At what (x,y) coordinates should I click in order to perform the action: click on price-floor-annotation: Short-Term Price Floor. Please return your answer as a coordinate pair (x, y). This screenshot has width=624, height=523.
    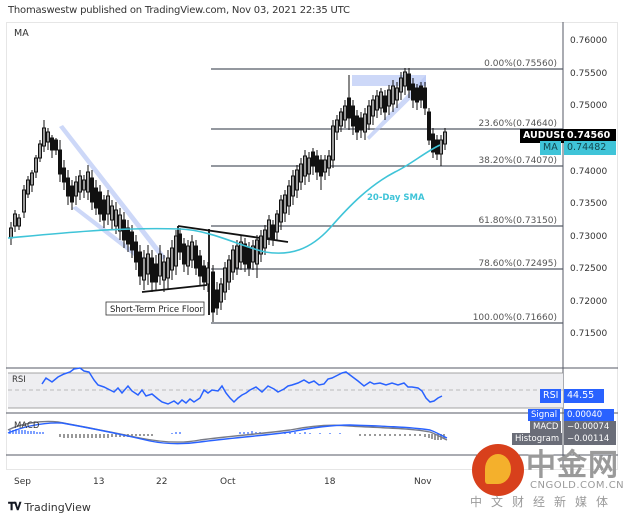
    Looking at the image, I should click on (155, 308).